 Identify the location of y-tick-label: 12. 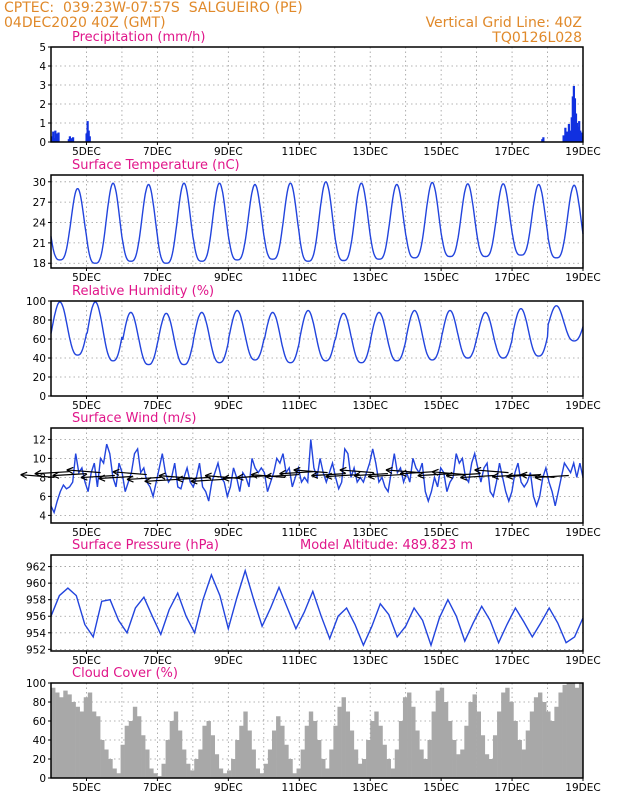
(39, 440).